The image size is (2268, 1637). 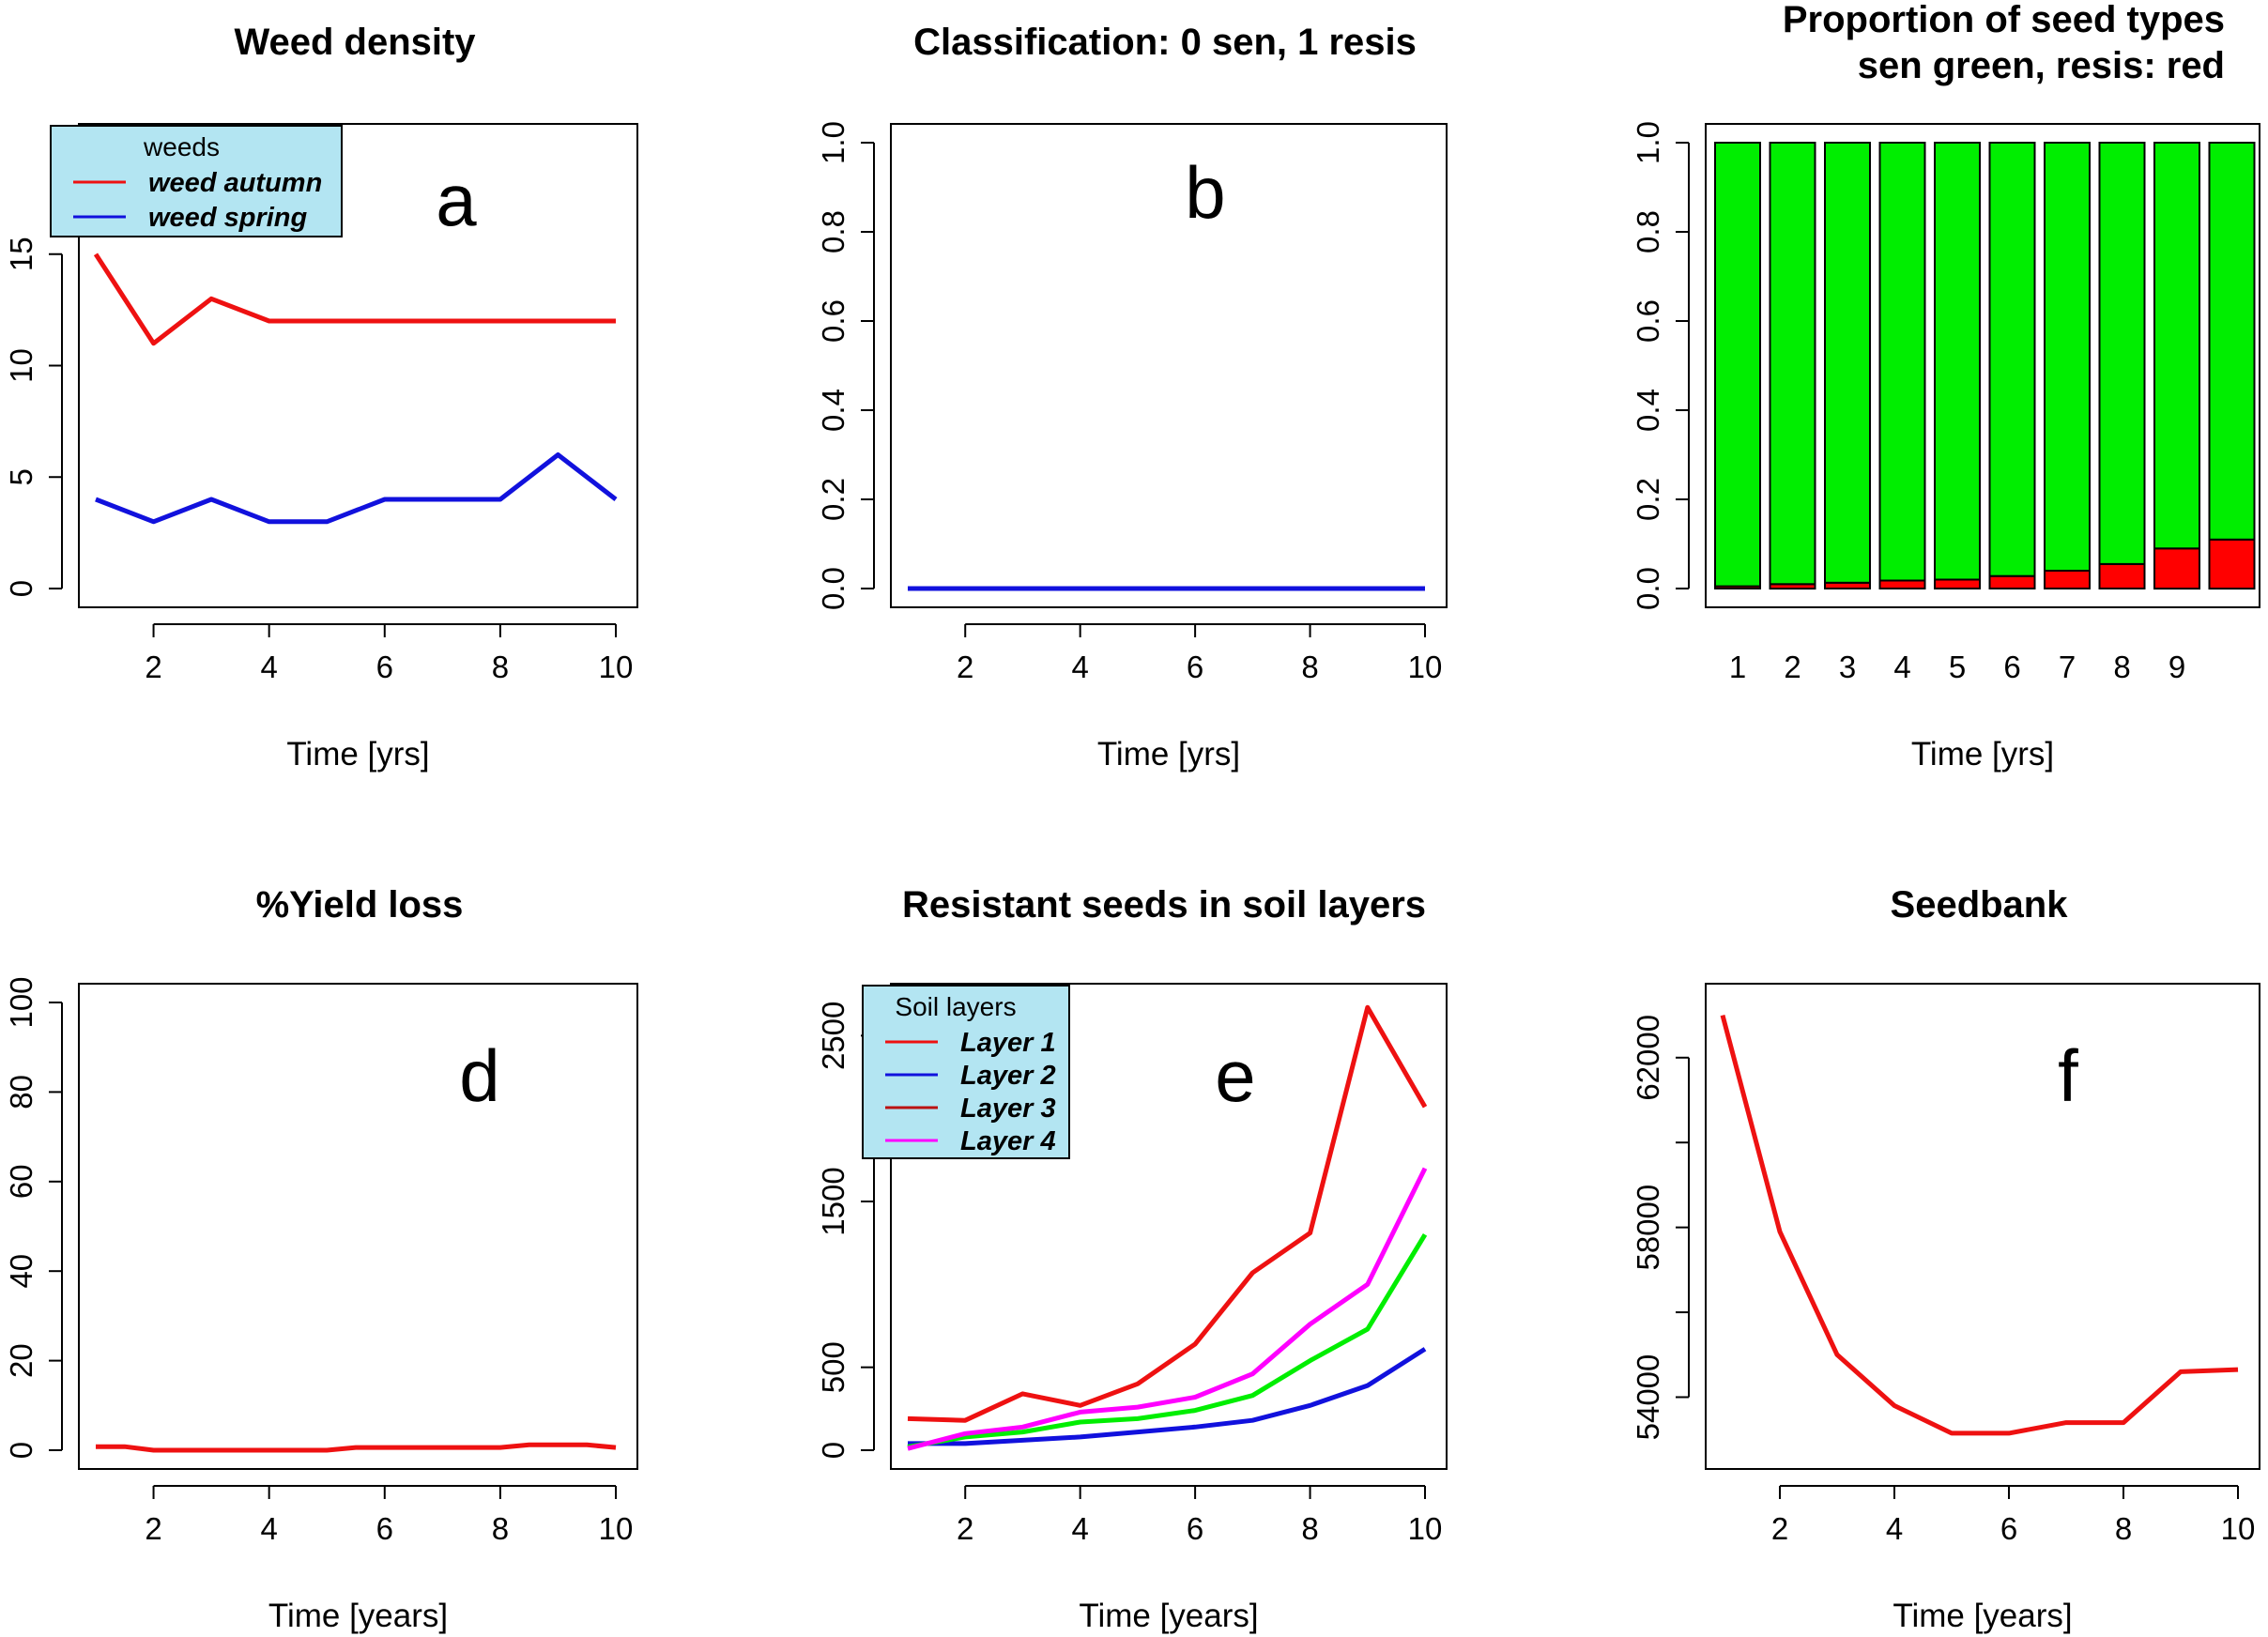 I want to click on y-tick-label-e: 2500, so click(x=833, y=1036).